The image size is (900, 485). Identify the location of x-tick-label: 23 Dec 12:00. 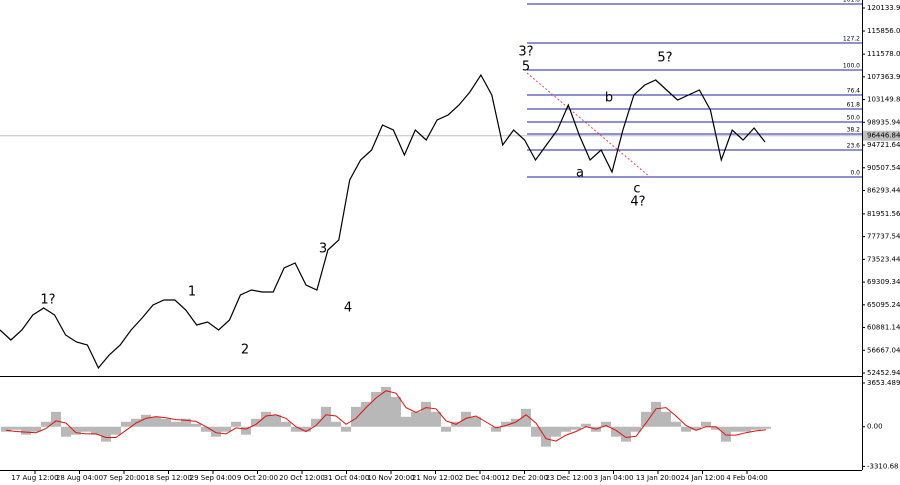
(568, 478).